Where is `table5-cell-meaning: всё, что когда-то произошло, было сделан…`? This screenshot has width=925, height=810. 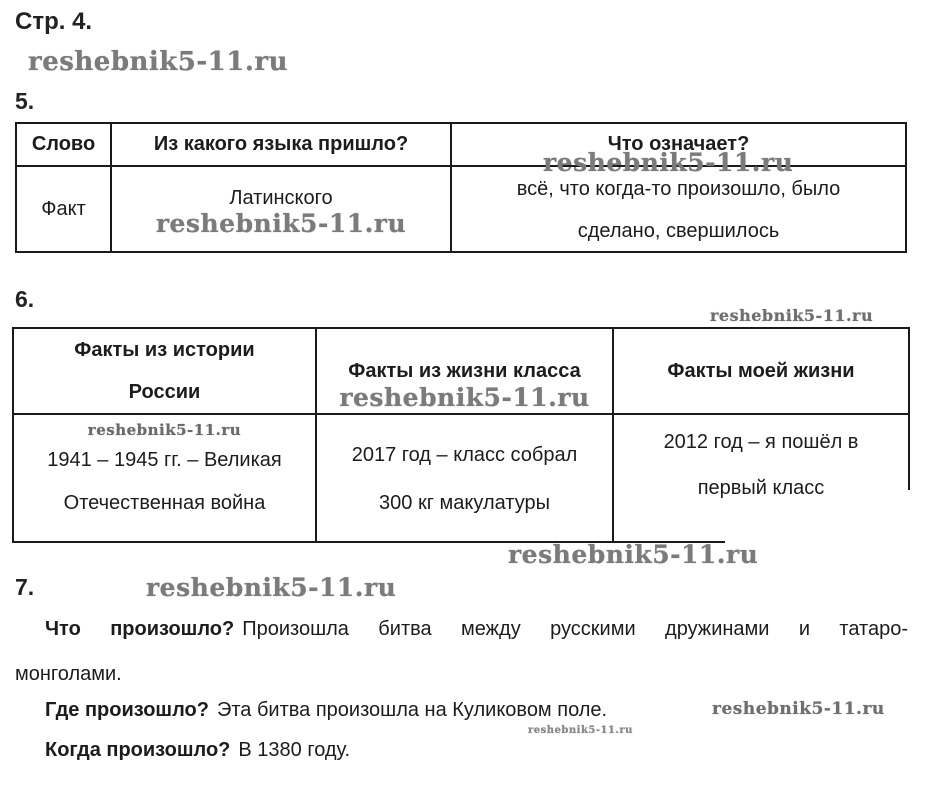
table5-cell-meaning: всё, что когда-то произошло, было сделан… is located at coordinates (678, 209).